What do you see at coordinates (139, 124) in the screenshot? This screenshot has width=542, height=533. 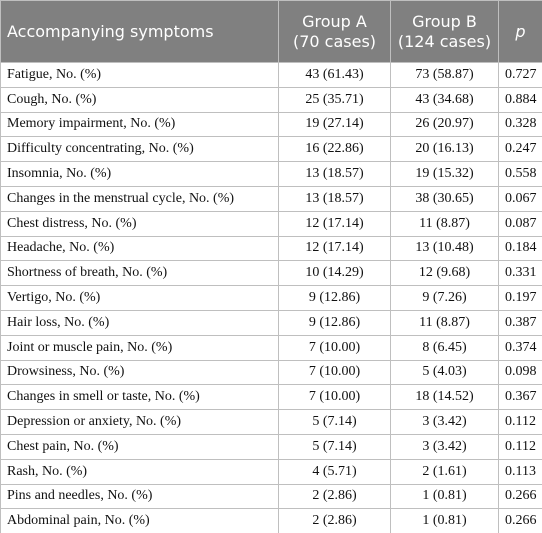 I see `symptom-cell: Memory impairment, No. (%)` at bounding box center [139, 124].